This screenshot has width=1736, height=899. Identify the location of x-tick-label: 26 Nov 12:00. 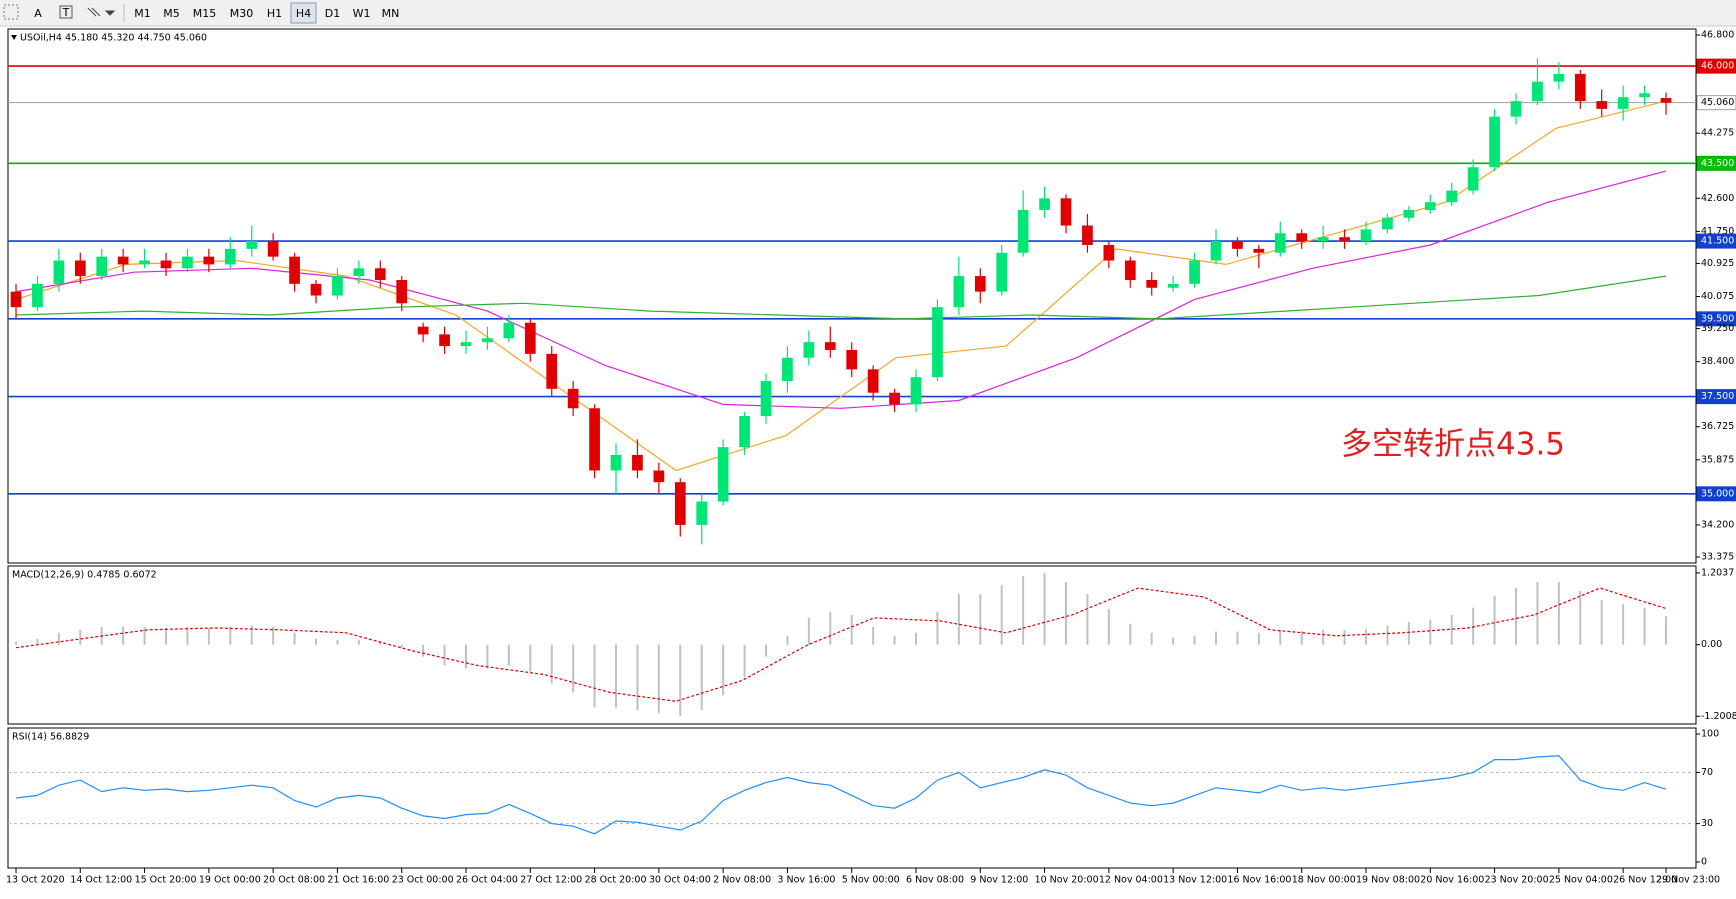
(1645, 880).